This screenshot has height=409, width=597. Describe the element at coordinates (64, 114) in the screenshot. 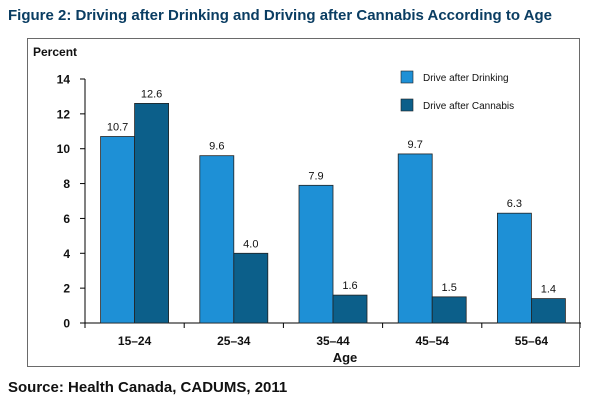

I see `y-tick-label: 12` at that location.